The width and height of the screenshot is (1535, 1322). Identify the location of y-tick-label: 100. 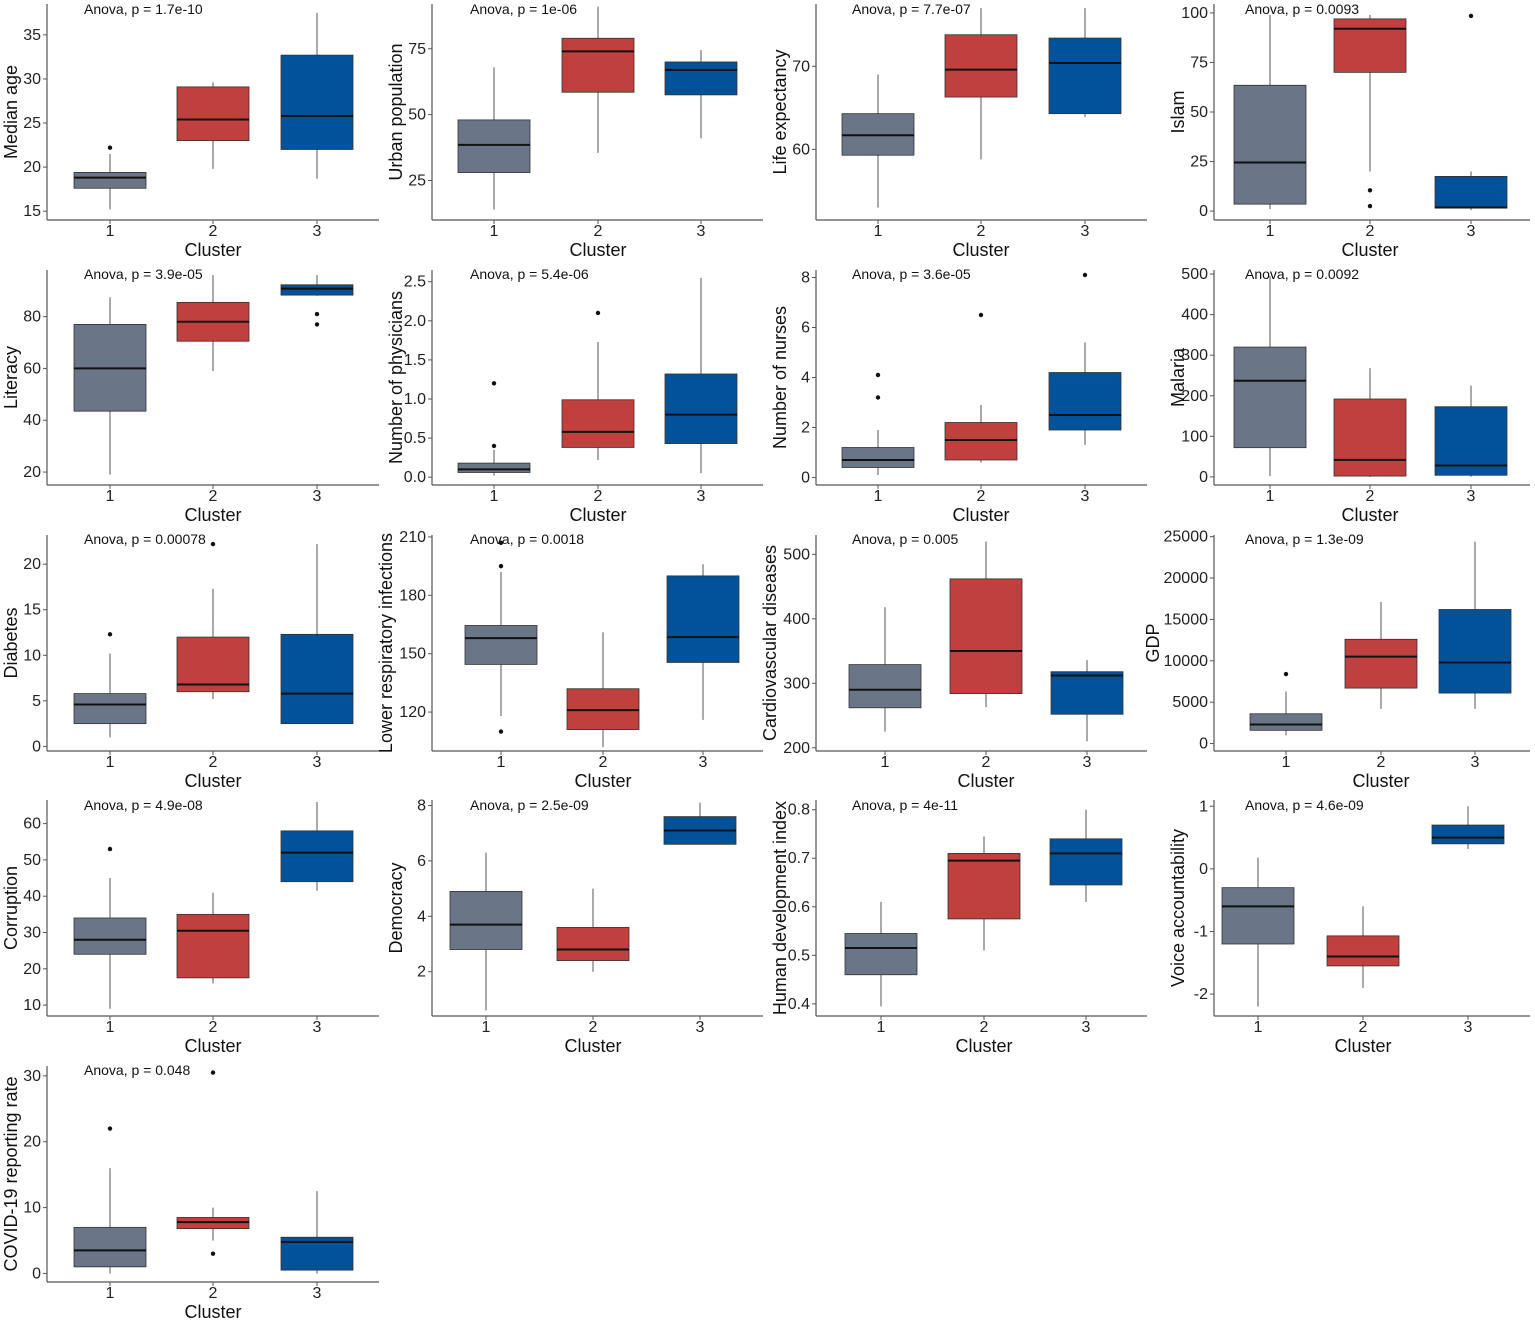
(1194, 436).